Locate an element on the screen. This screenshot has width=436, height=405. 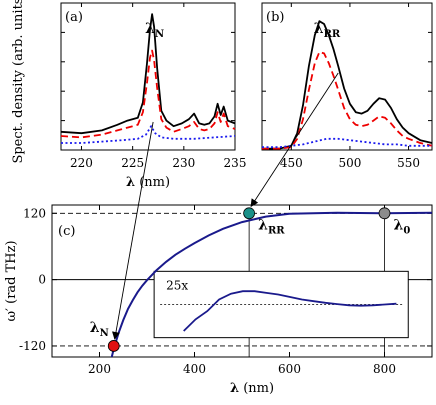
x-tick-label: 230 is located at coordinates (183, 163).